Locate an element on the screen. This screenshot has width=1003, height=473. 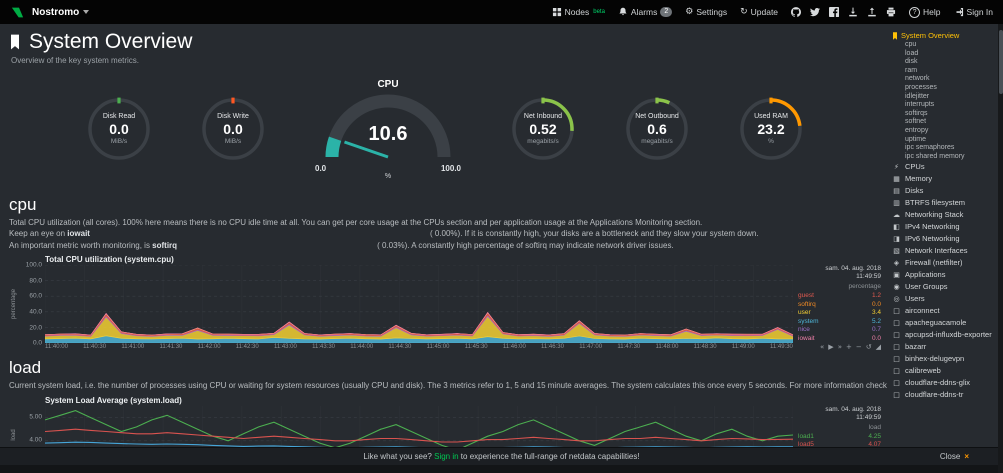
sidebar-item-user-groups: ◉ User Groups is located at coordinates (944, 287).